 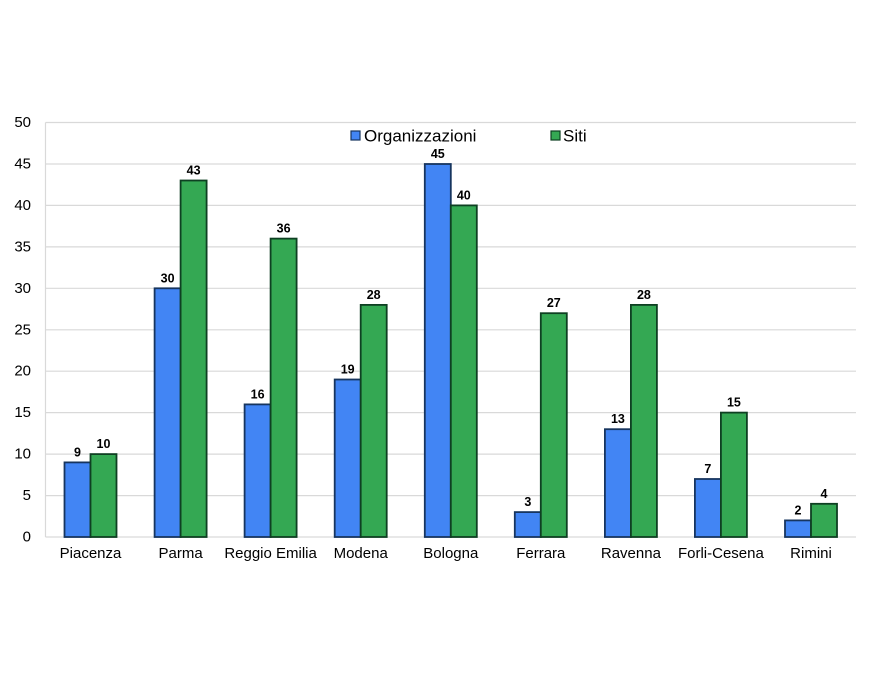 I want to click on svg-text: 0, so click(x=27, y=537).